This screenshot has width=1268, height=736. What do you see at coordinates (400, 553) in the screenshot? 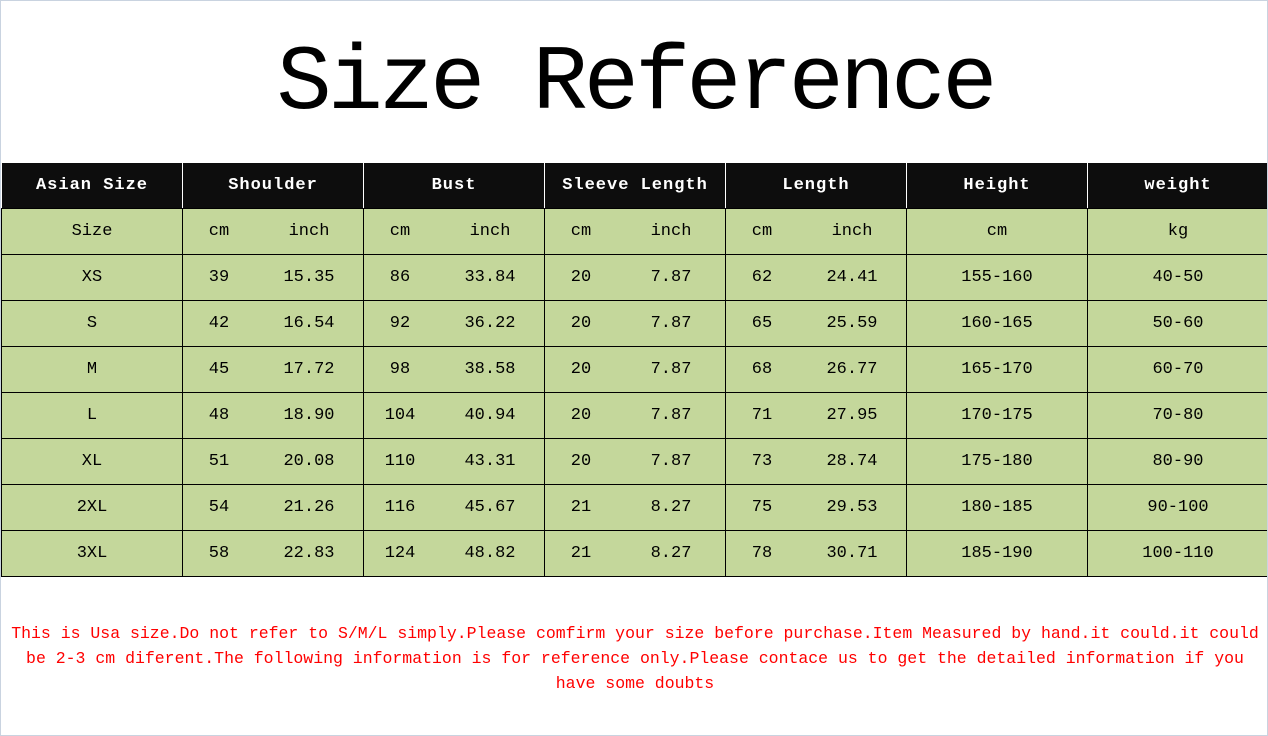
I see `cell-value: 124` at bounding box center [400, 553].